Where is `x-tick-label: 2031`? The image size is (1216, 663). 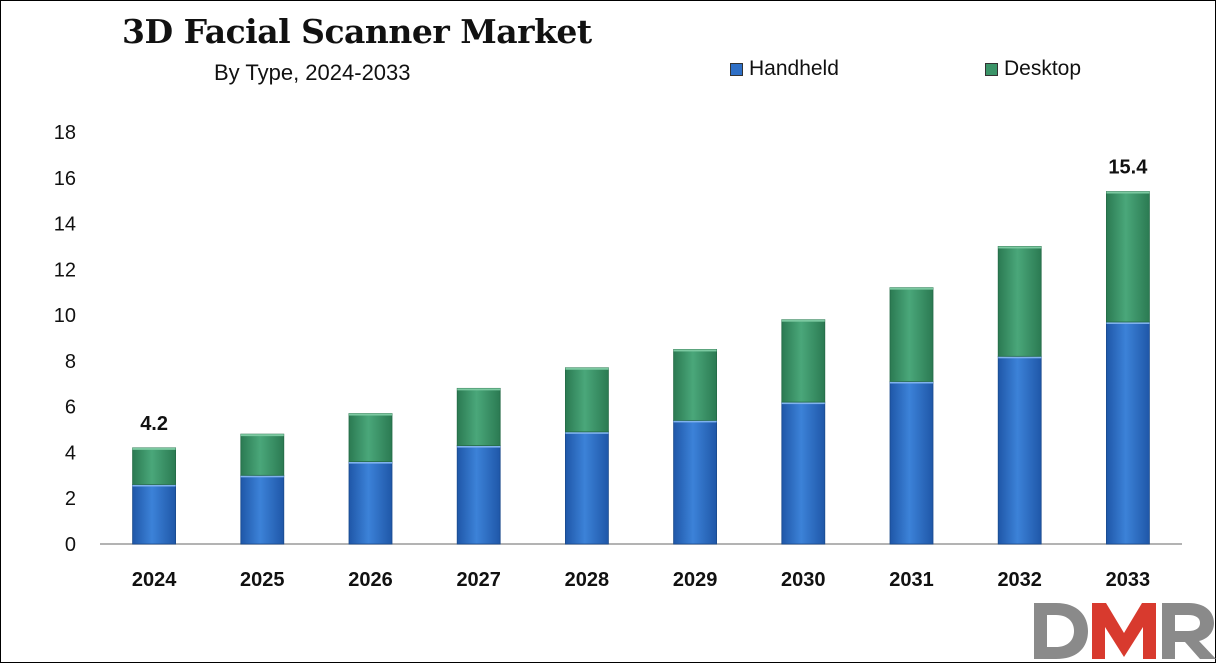 x-tick-label: 2031 is located at coordinates (911, 580).